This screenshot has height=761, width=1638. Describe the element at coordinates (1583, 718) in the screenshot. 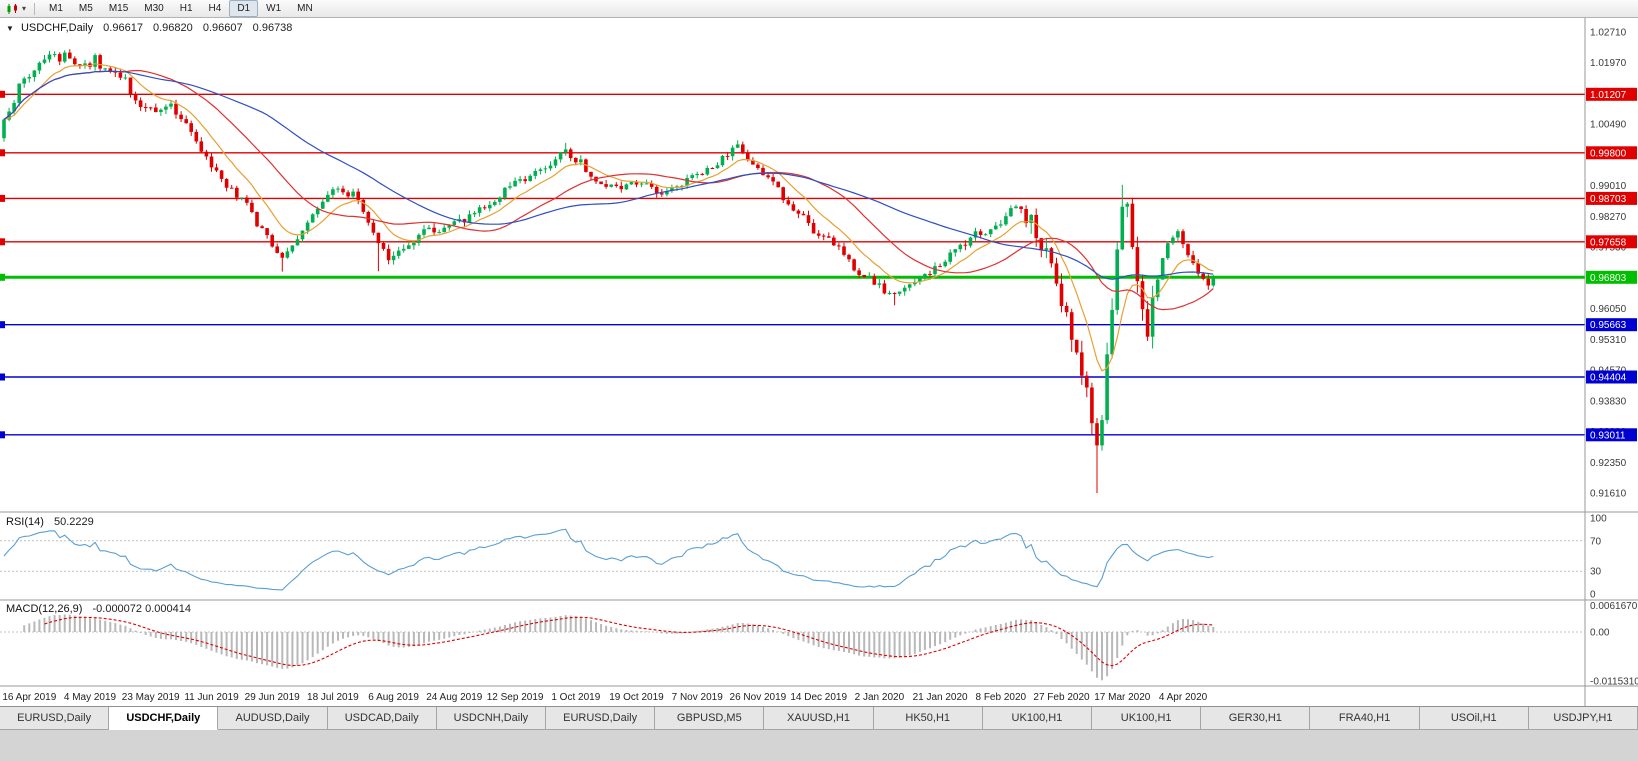

I see `chart-tab-usdjpy-h1: USDJPY,H1` at that location.